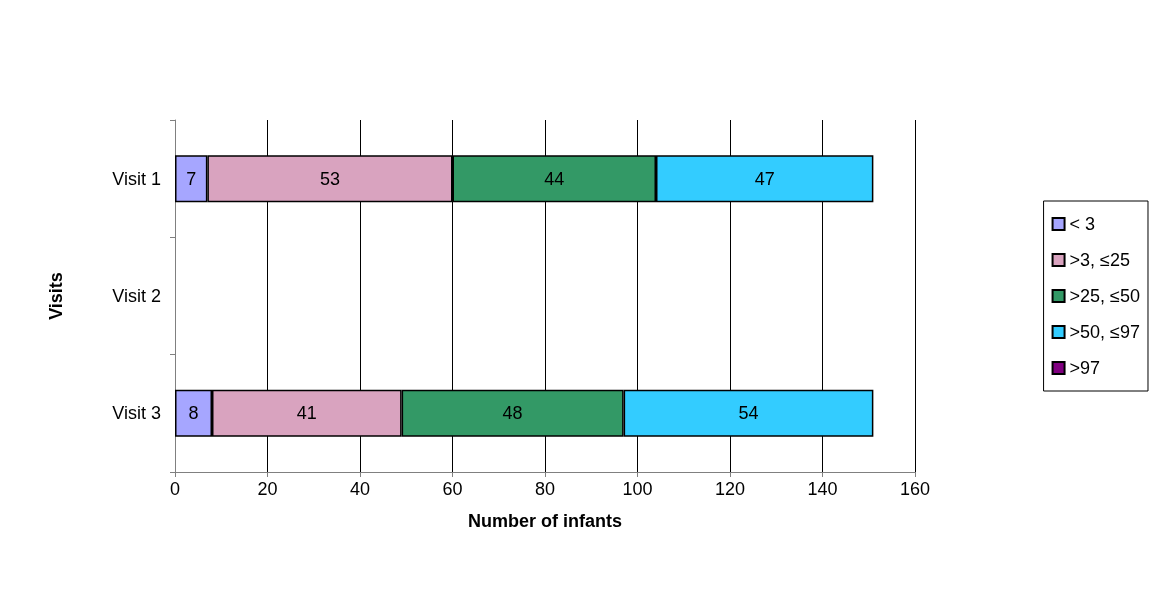 The height and width of the screenshot is (592, 1160). What do you see at coordinates (1104, 296) in the screenshot?
I see `legend-label: >25, ≤50` at bounding box center [1104, 296].